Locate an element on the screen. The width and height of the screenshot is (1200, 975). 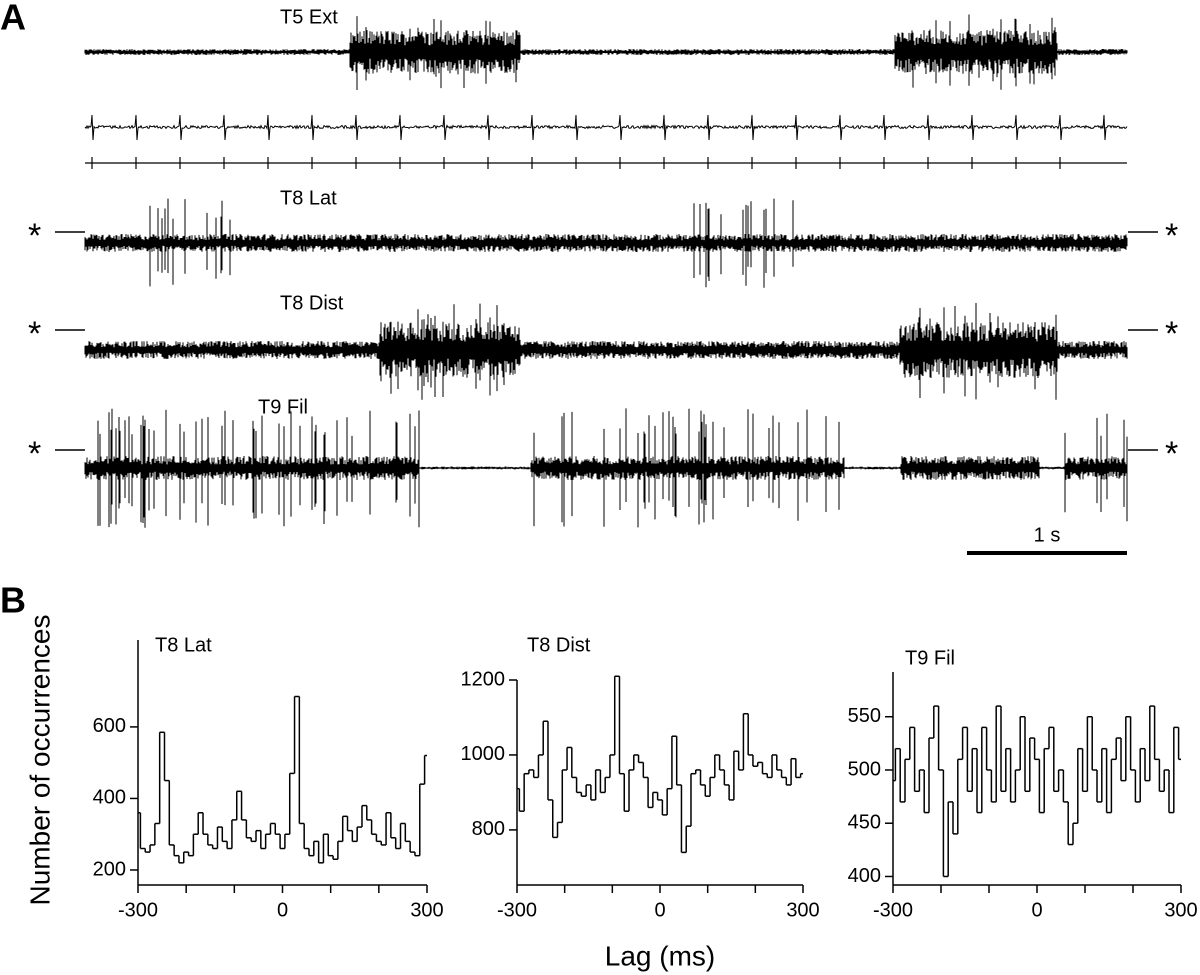
beat-ticks is located at coordinates (606, 163).